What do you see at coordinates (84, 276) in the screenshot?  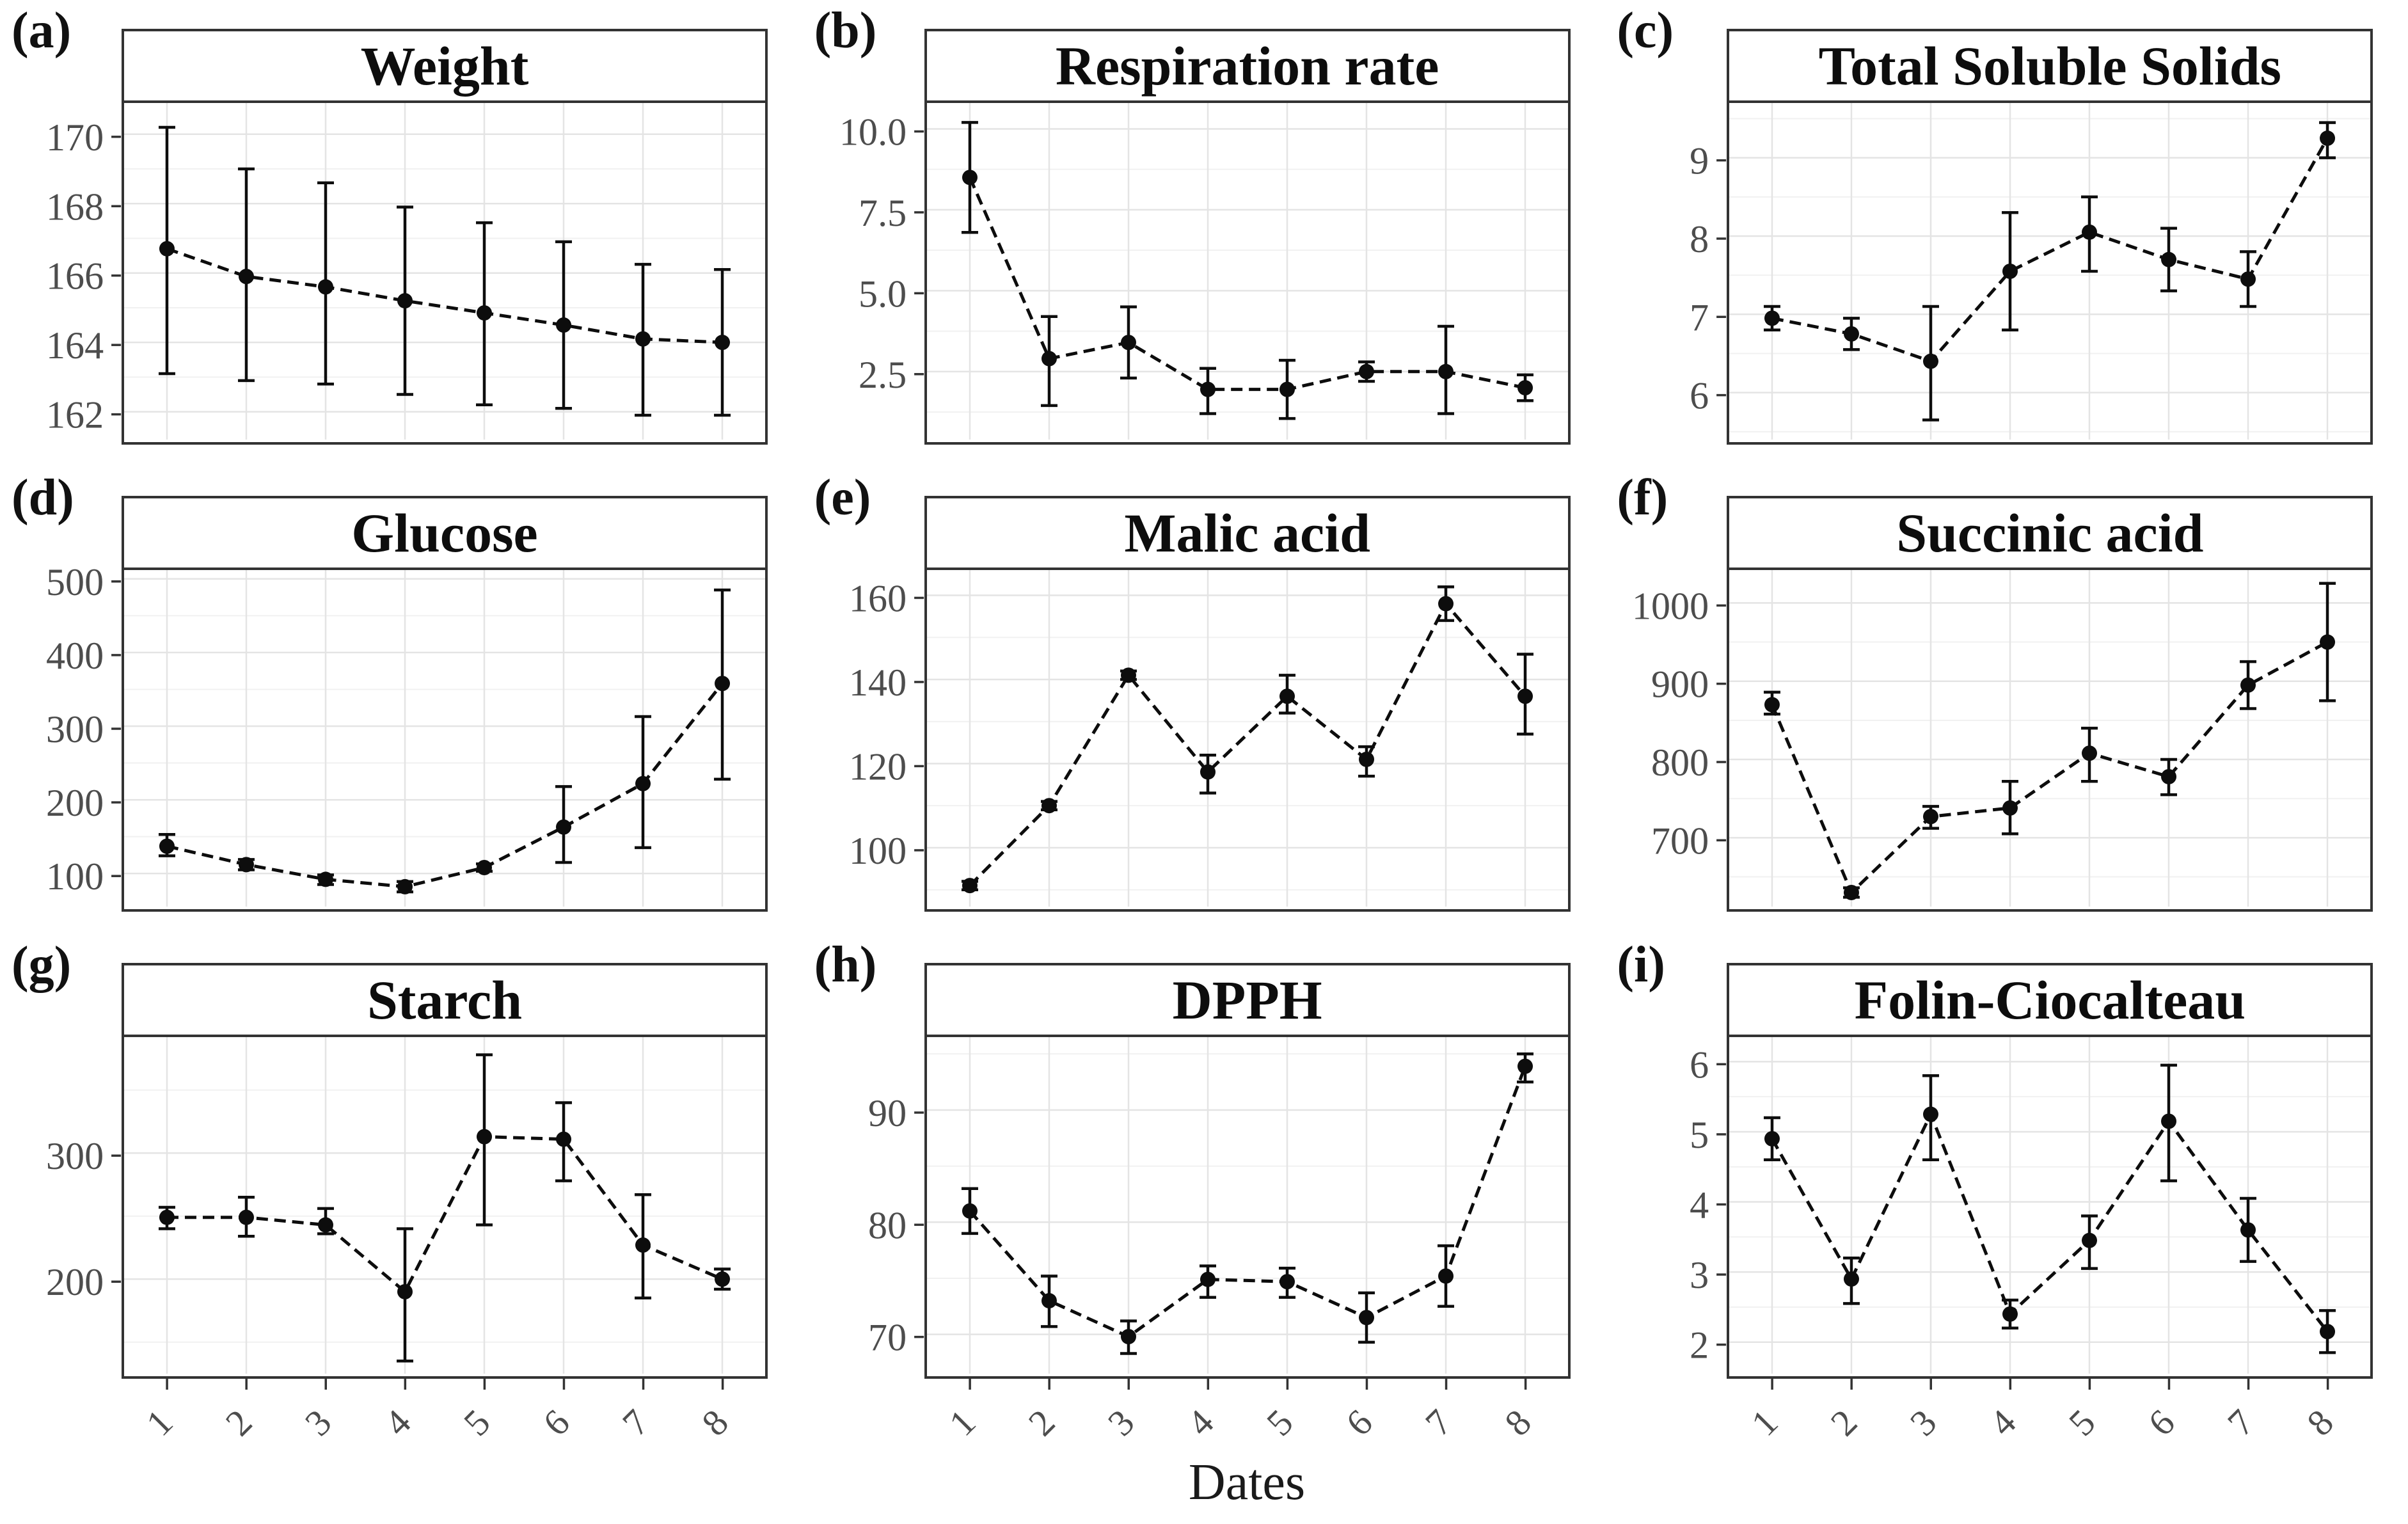 I see `y-axis: 162 164 166 168 170` at bounding box center [84, 276].